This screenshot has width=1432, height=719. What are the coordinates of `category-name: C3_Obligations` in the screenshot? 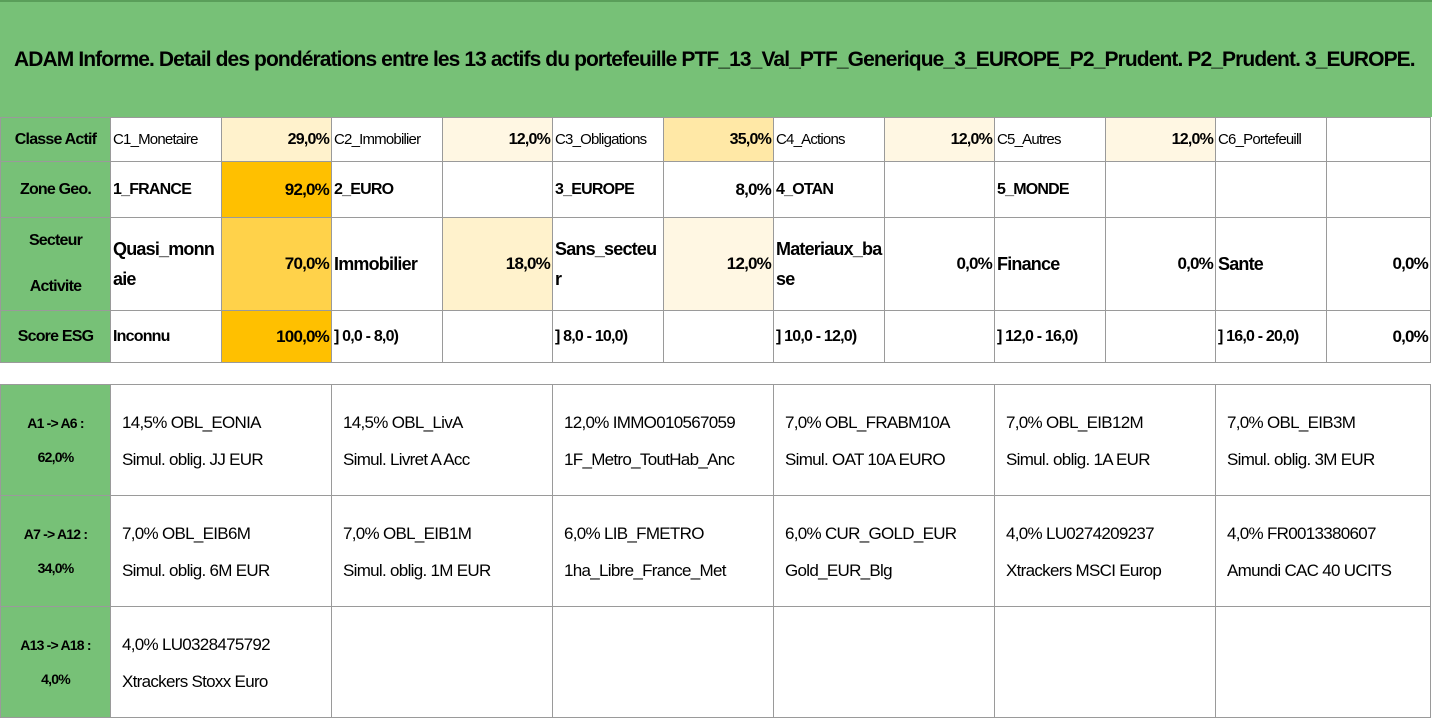 It's located at (608, 139).